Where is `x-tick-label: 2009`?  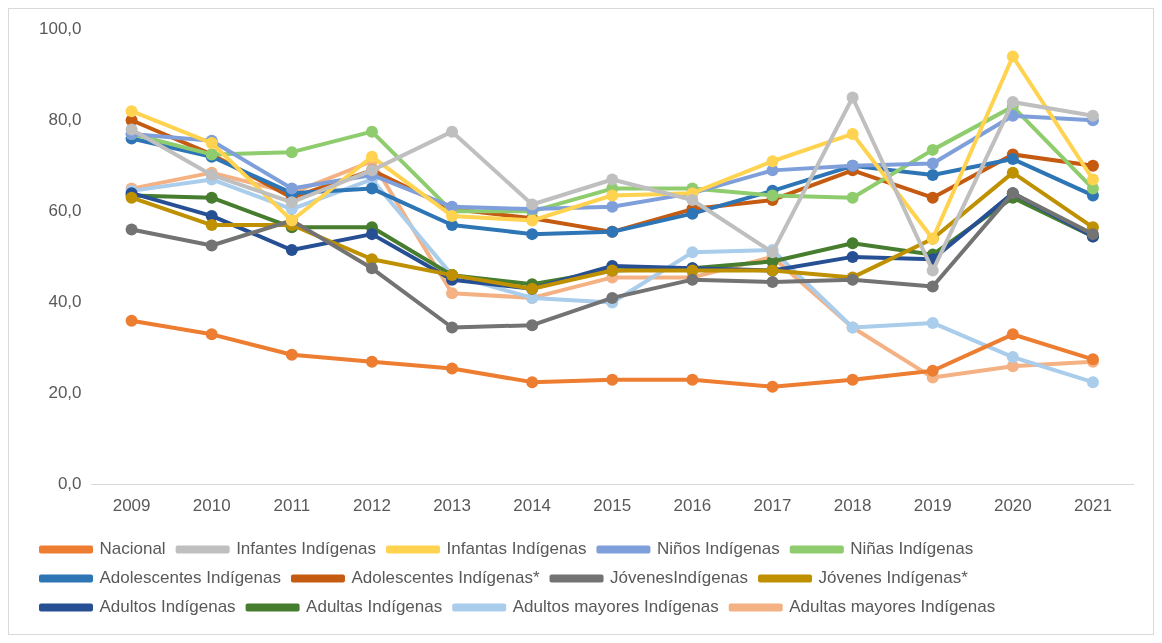 x-tick-label: 2009 is located at coordinates (131, 506).